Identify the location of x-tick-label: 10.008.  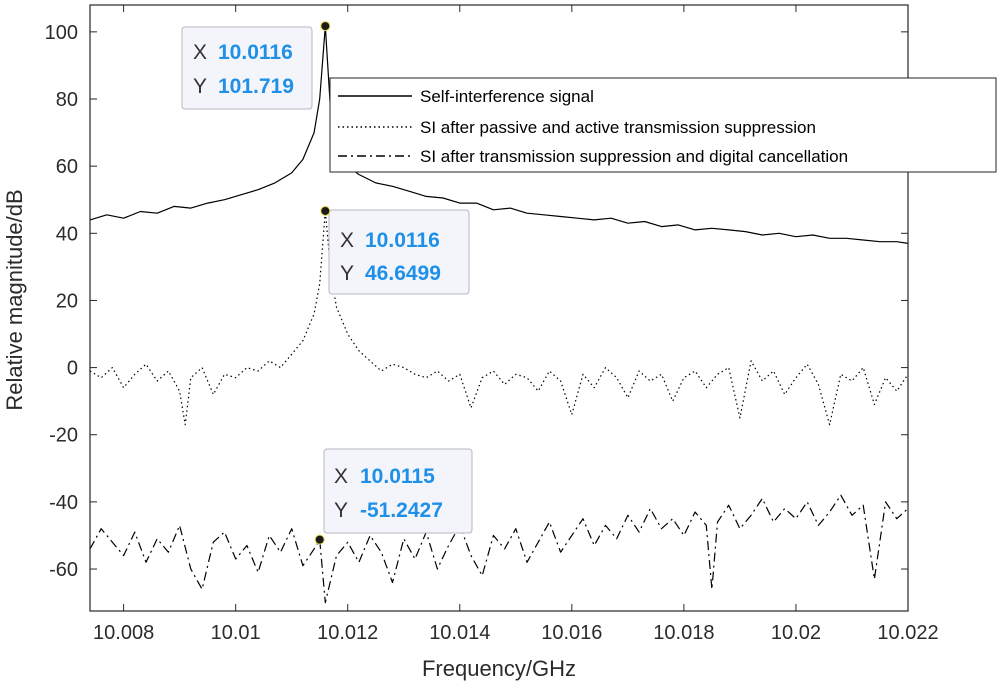
(123, 633).